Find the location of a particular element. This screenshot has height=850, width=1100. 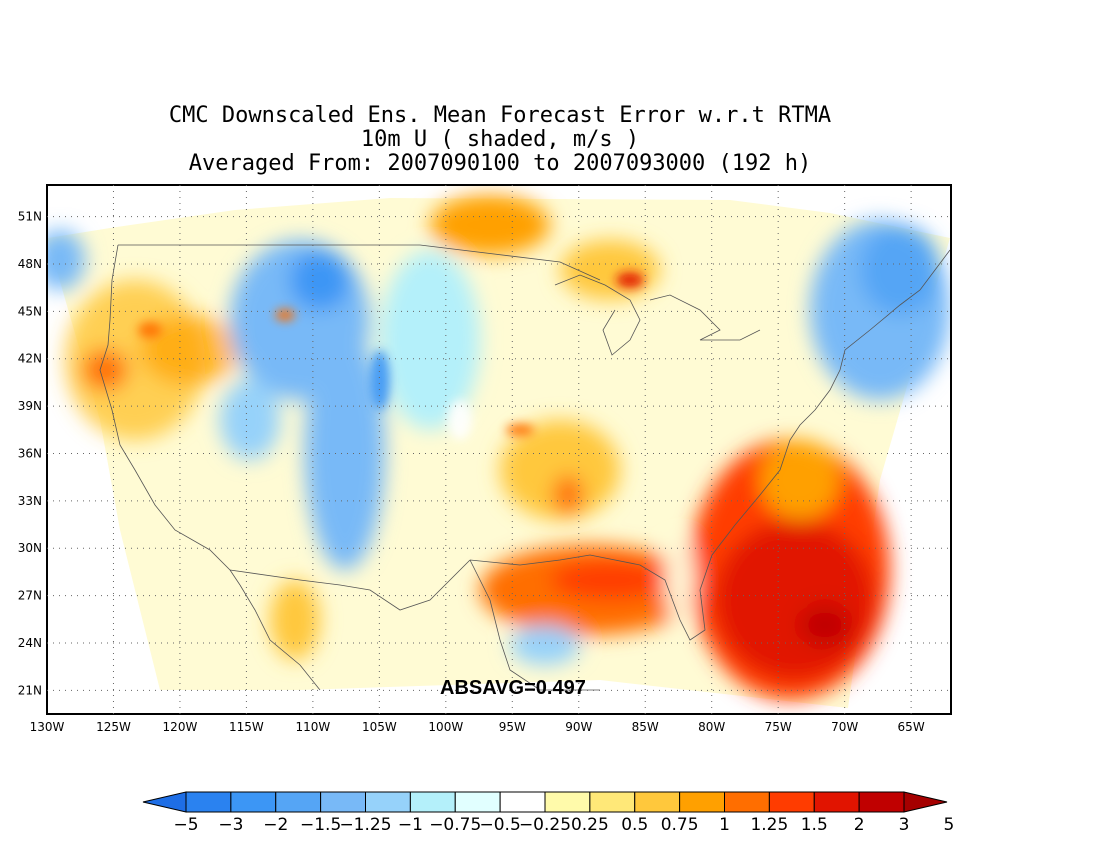

chart-subtitle-variable: 10m U ( shaded, m/s ) is located at coordinates (500, 139).